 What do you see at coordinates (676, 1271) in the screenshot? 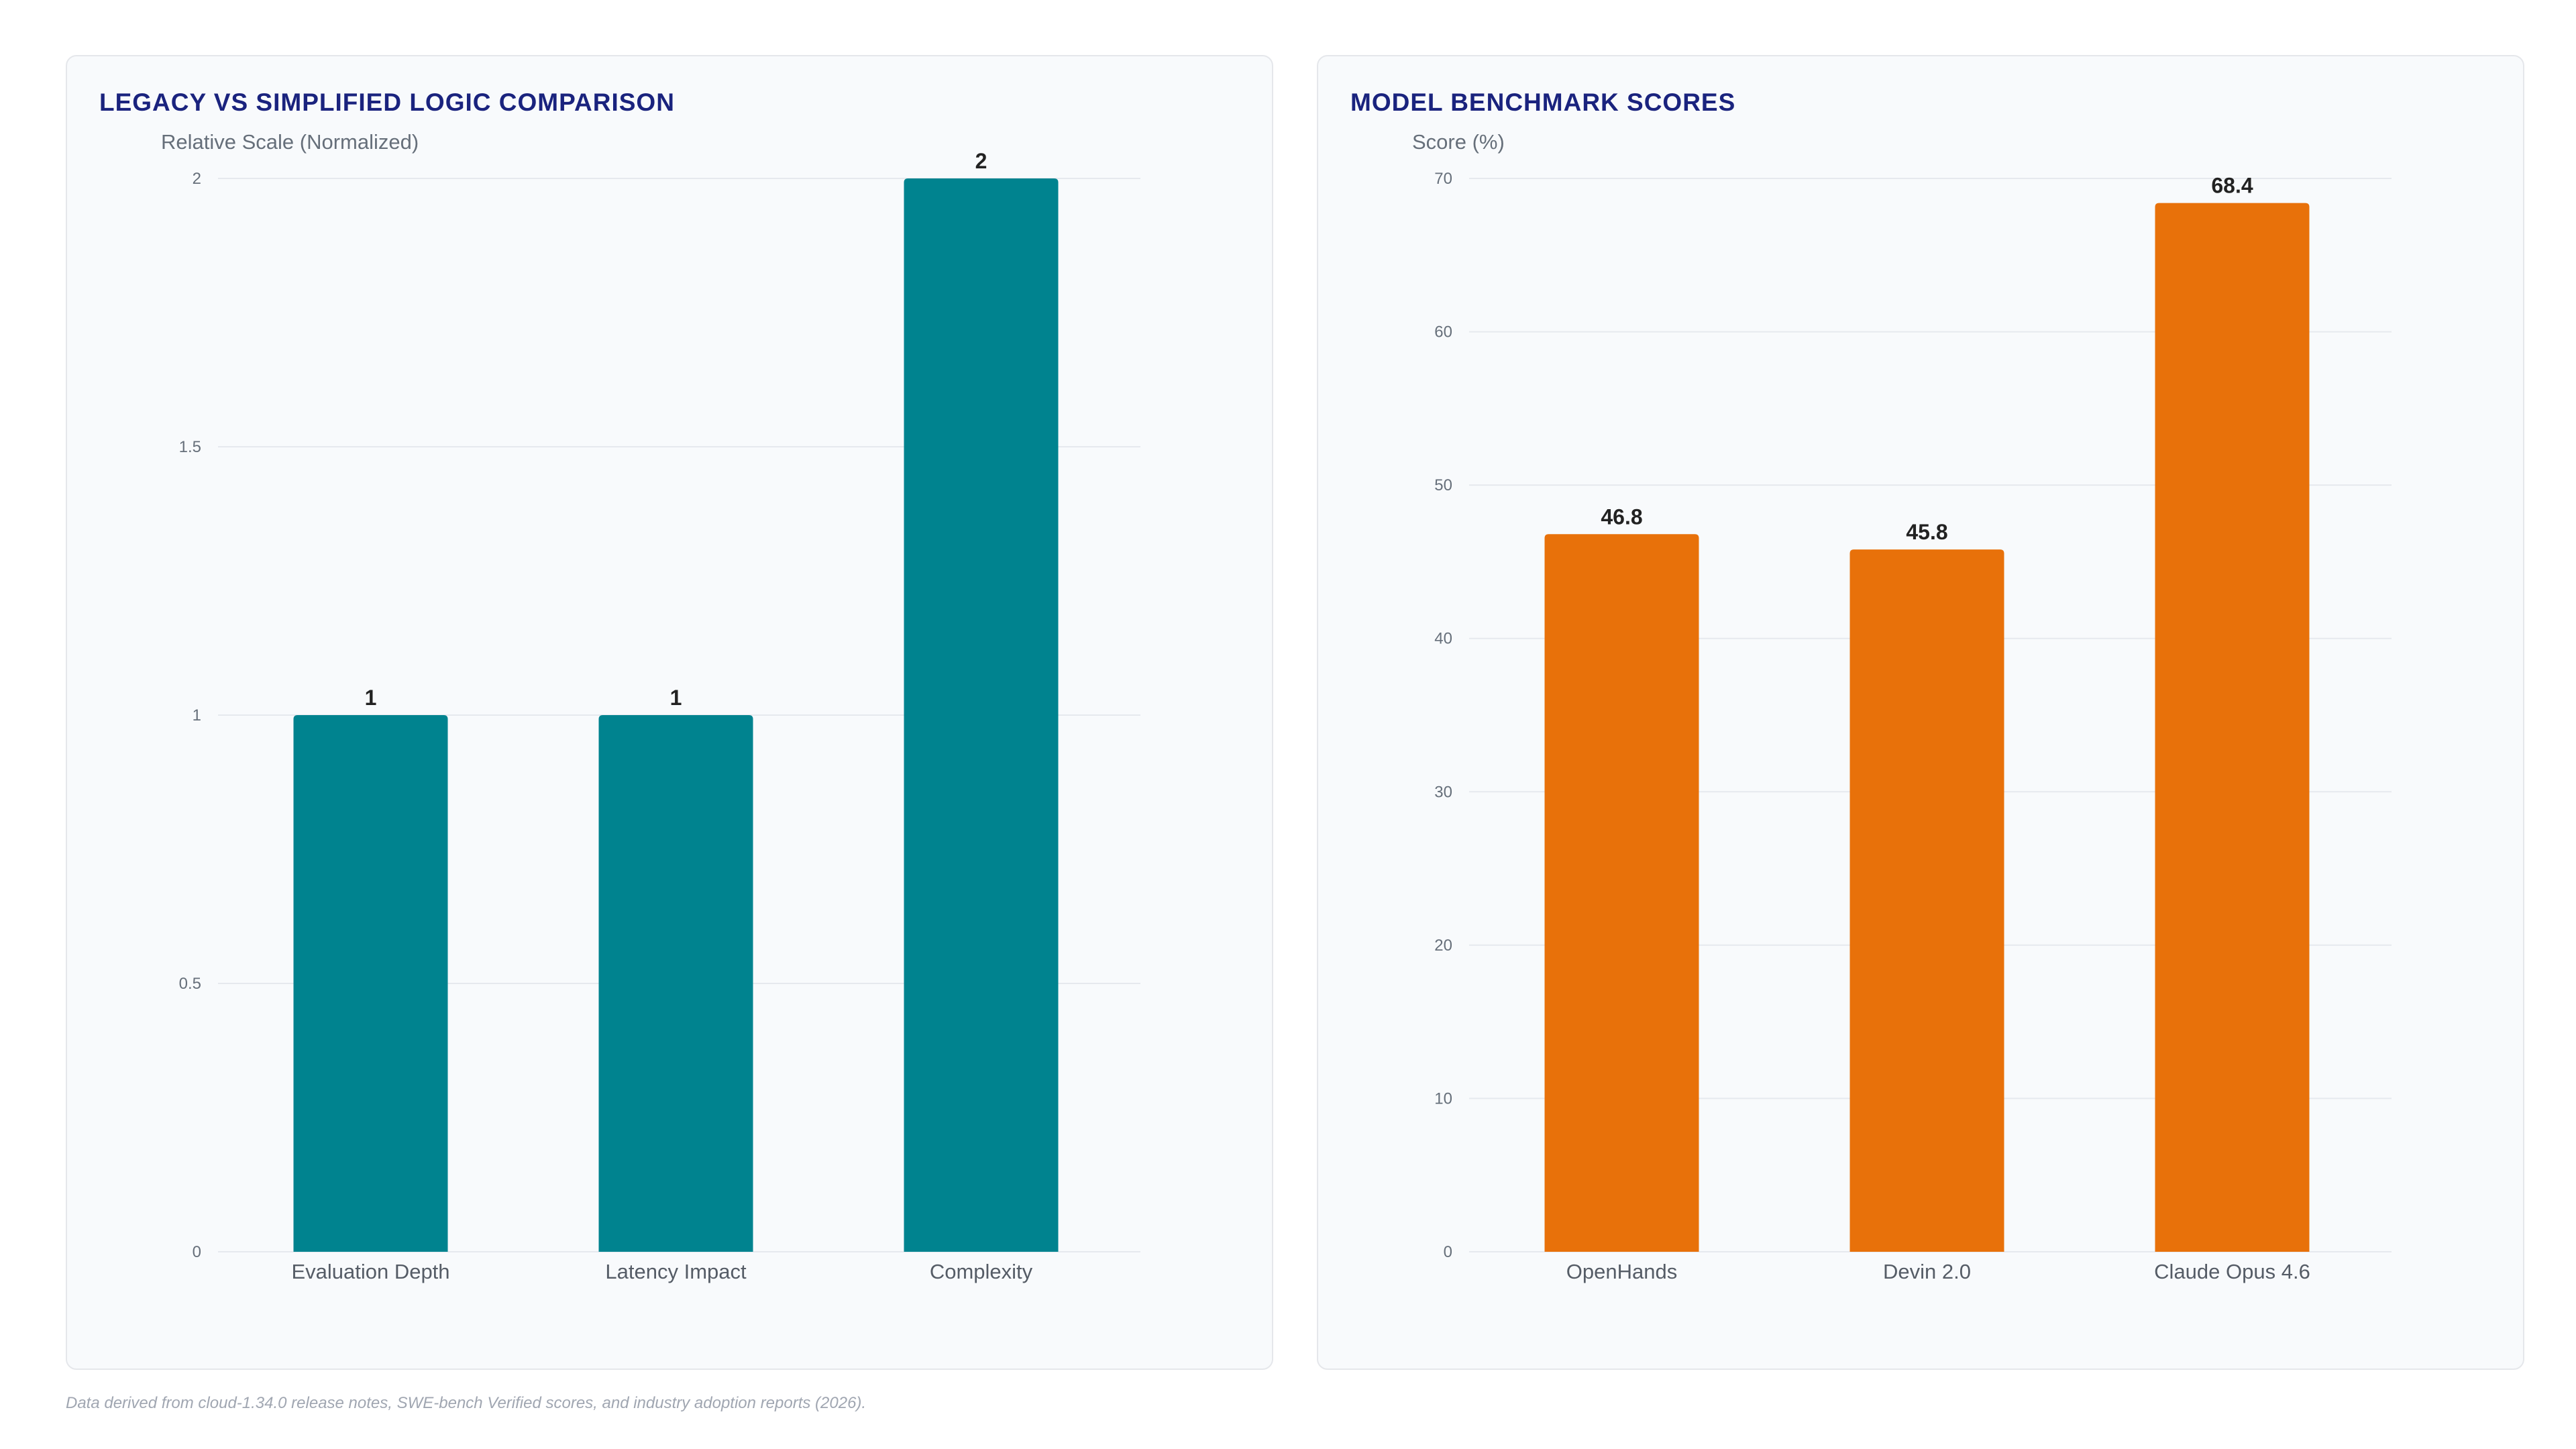
I see `x-category-label: Latency Impact` at bounding box center [676, 1271].